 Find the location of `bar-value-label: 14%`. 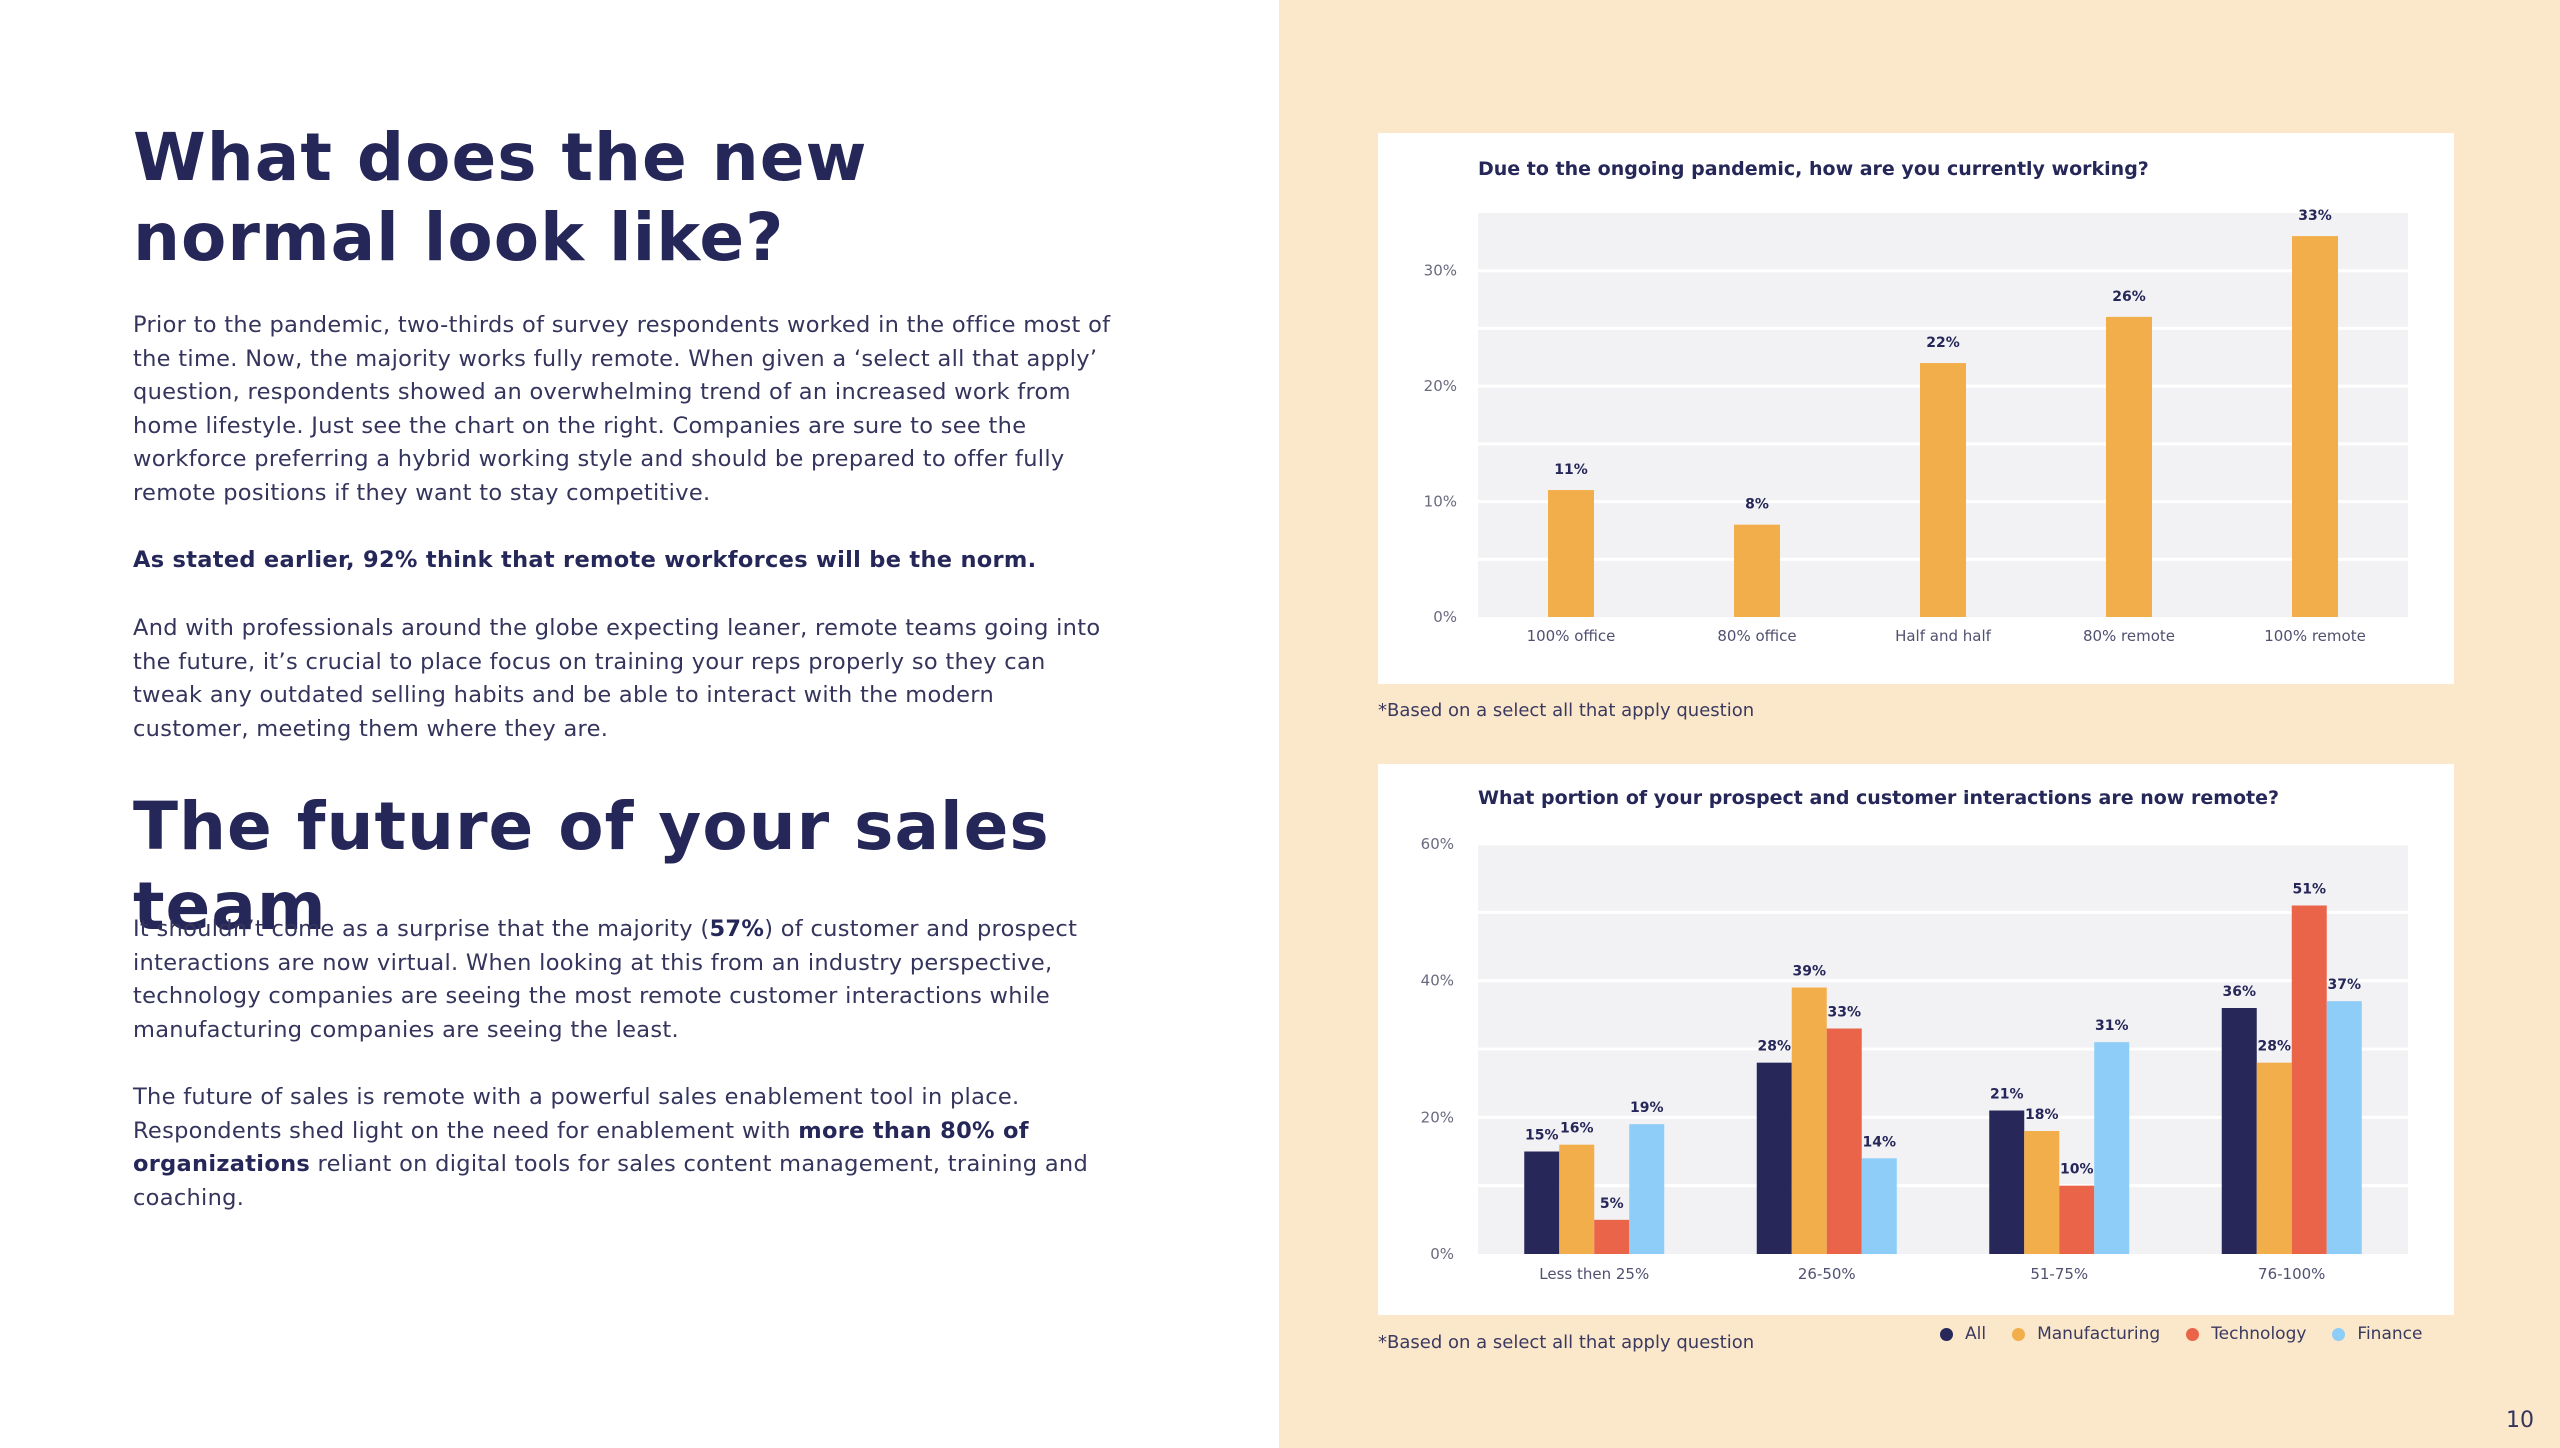

bar-value-label: 14% is located at coordinates (1879, 1142).